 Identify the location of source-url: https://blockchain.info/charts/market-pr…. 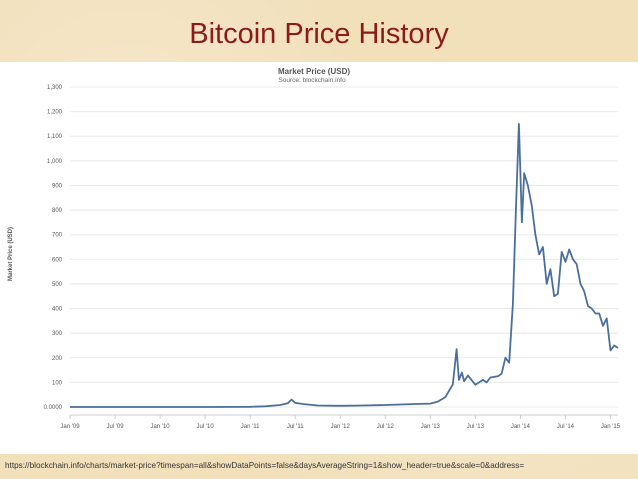
(265, 465).